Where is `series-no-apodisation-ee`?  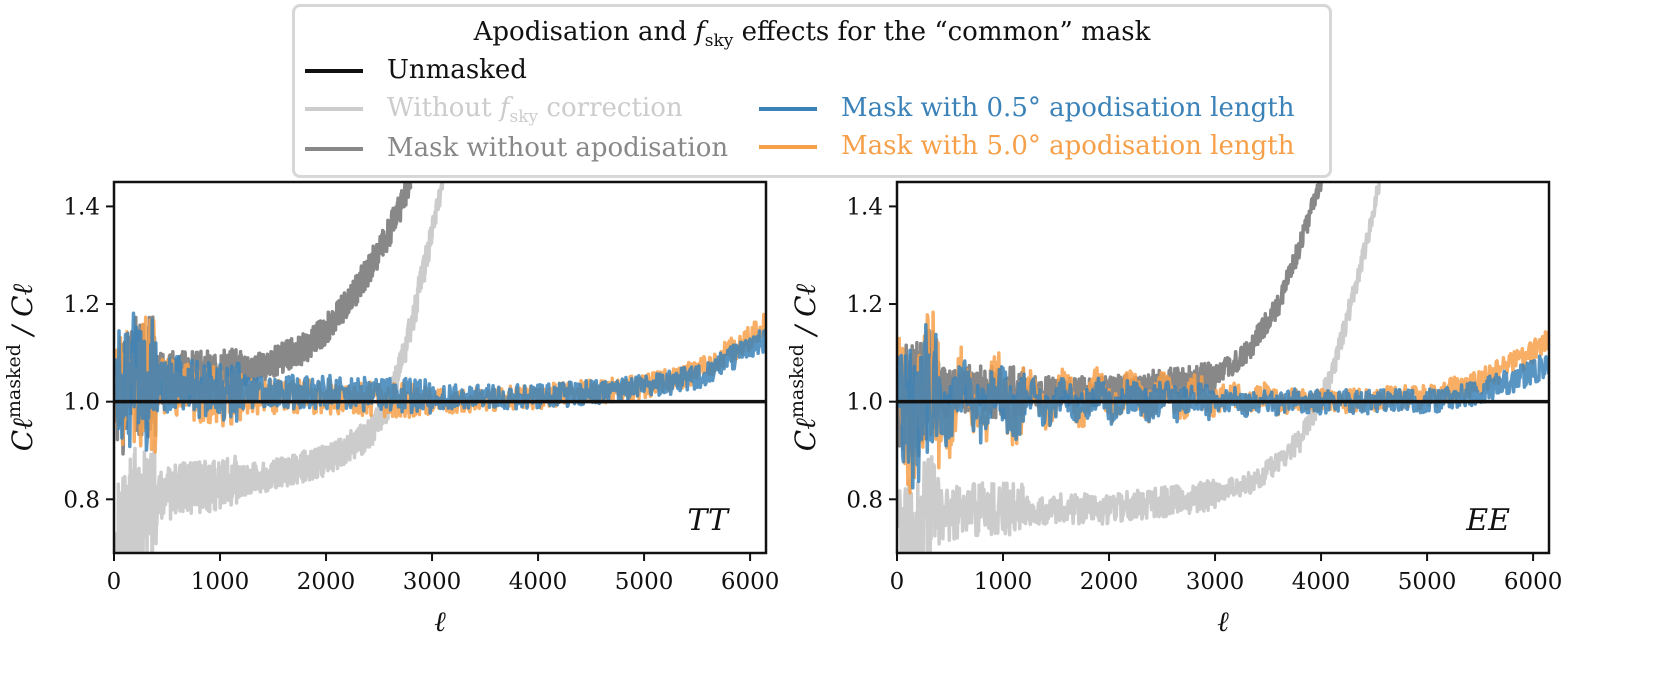 series-no-apodisation-ee is located at coordinates (1110, 320).